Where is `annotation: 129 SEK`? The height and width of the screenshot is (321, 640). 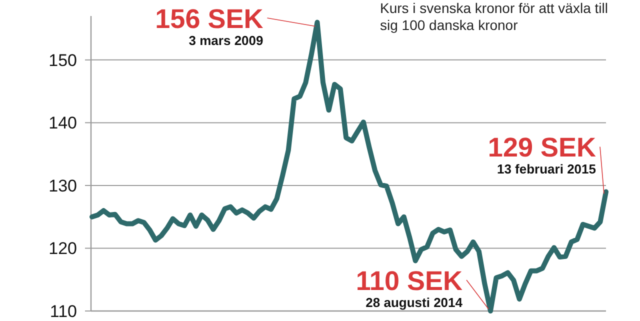 annotation: 129 SEK is located at coordinates (542, 147).